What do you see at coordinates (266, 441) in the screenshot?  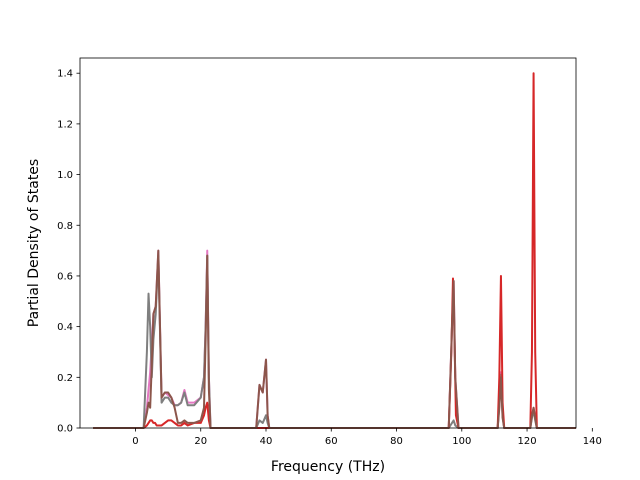 I see `x-tick-label: 40` at bounding box center [266, 441].